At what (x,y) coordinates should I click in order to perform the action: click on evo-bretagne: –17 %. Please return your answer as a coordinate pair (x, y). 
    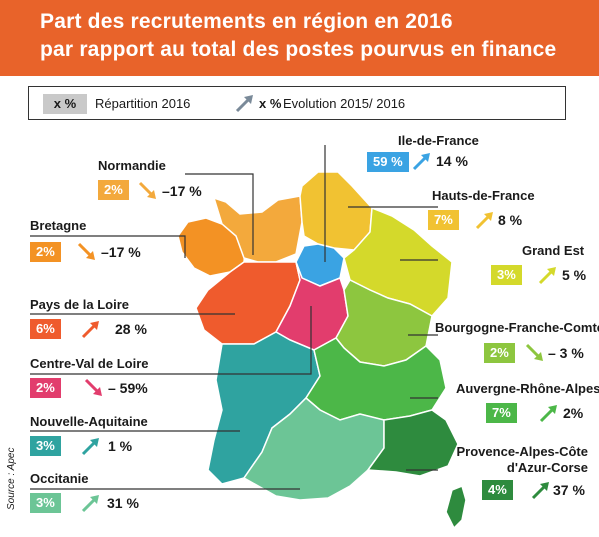
    Looking at the image, I should click on (121, 252).